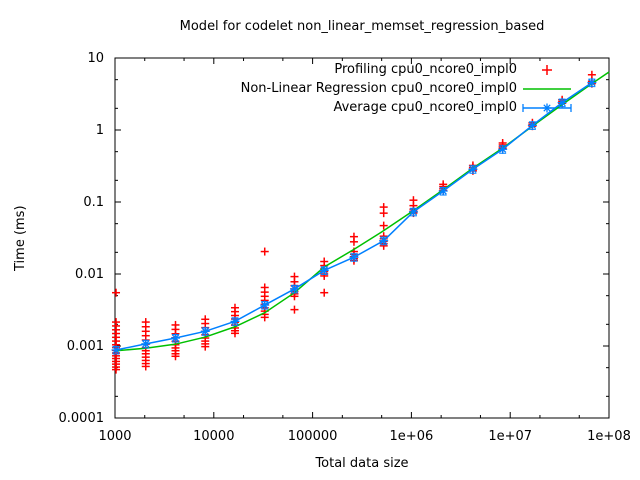  Describe the element at coordinates (425, 69) in the screenshot. I see `legend-label-profiling: Profiling cpu0_ncore0_impl0` at that location.